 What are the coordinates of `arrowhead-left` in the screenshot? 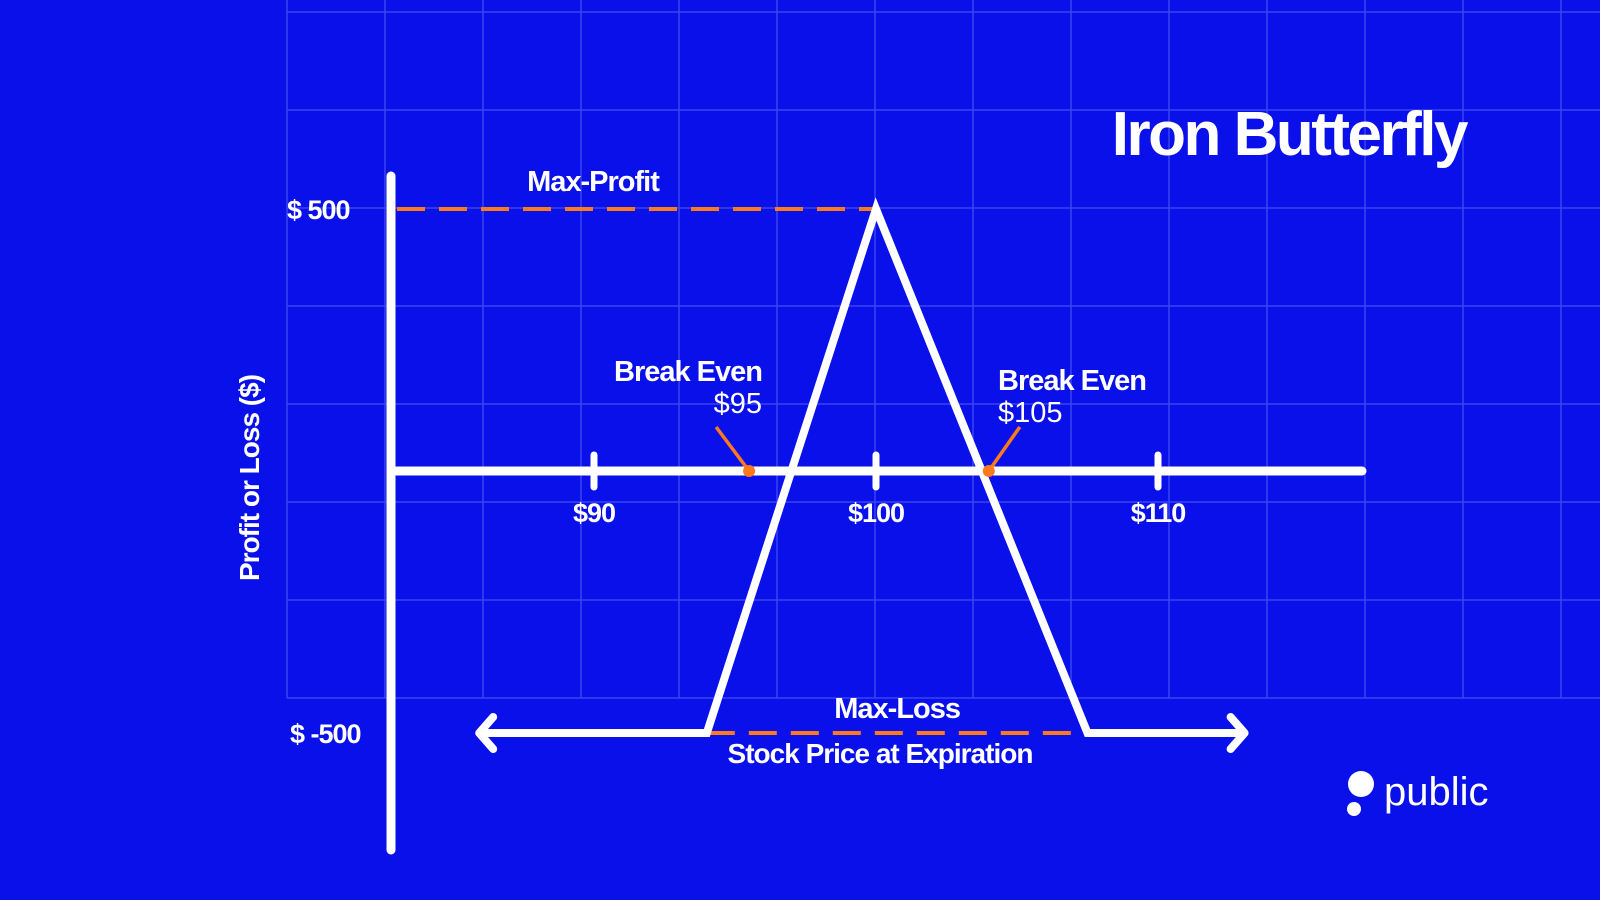 It's located at (486, 733).